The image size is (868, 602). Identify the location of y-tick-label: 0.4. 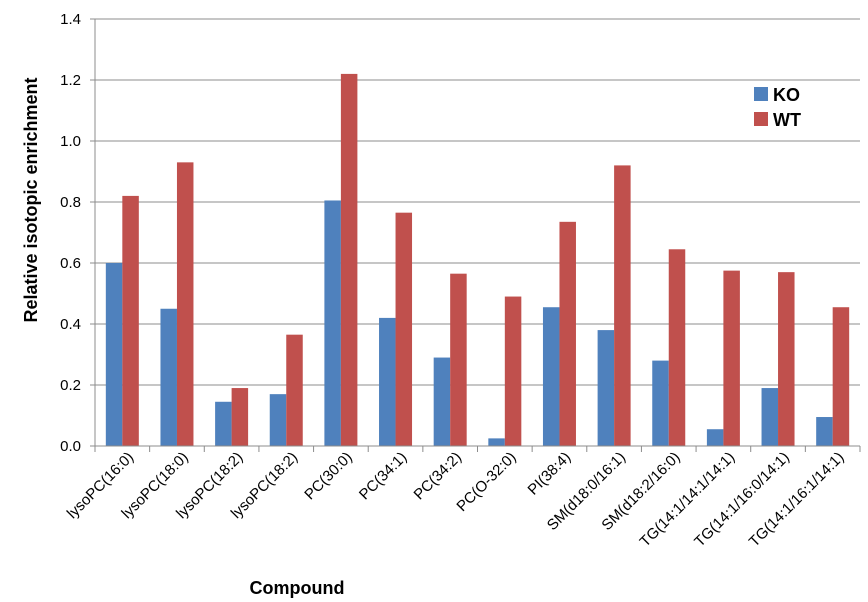
(70, 324).